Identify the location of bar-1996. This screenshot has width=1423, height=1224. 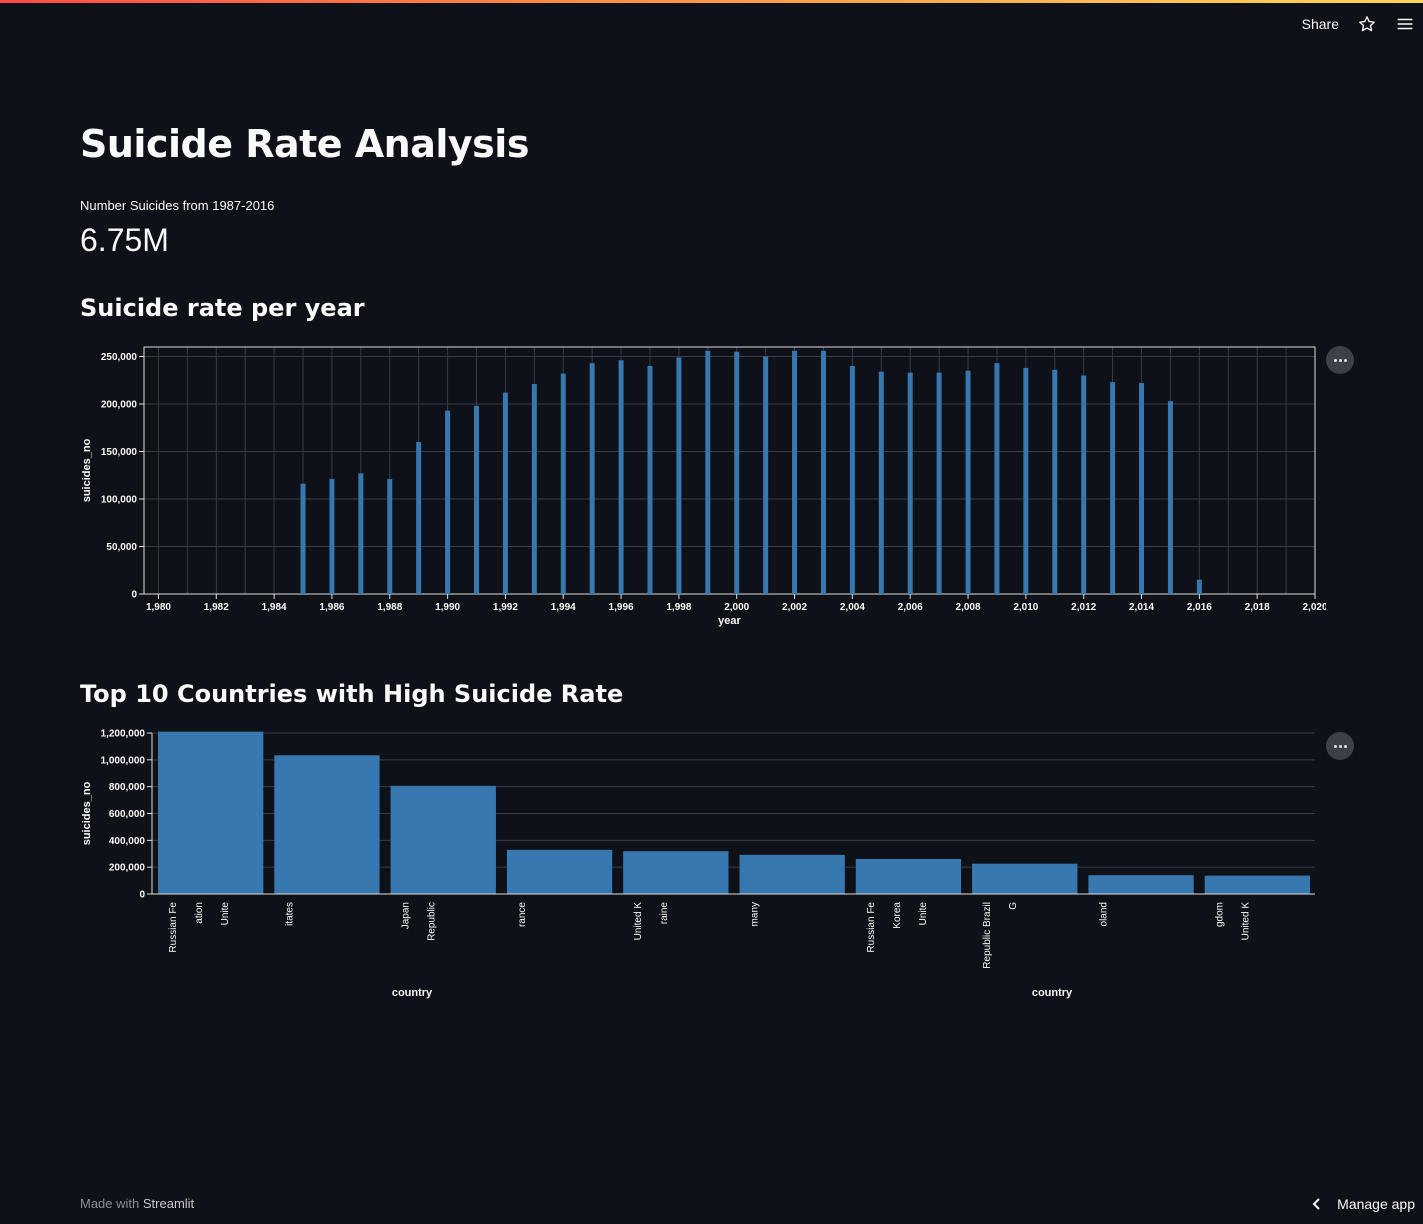
(621, 477).